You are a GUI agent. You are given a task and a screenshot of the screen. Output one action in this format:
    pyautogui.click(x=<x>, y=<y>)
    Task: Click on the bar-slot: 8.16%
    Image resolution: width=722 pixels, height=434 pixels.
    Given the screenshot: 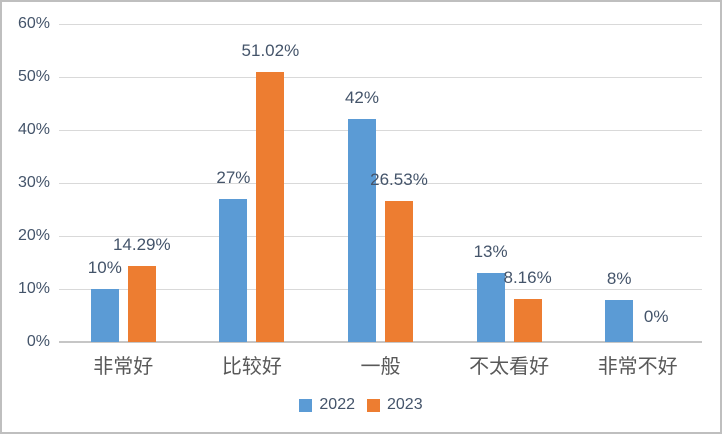 What is the action you would take?
    pyautogui.click(x=527, y=305)
    